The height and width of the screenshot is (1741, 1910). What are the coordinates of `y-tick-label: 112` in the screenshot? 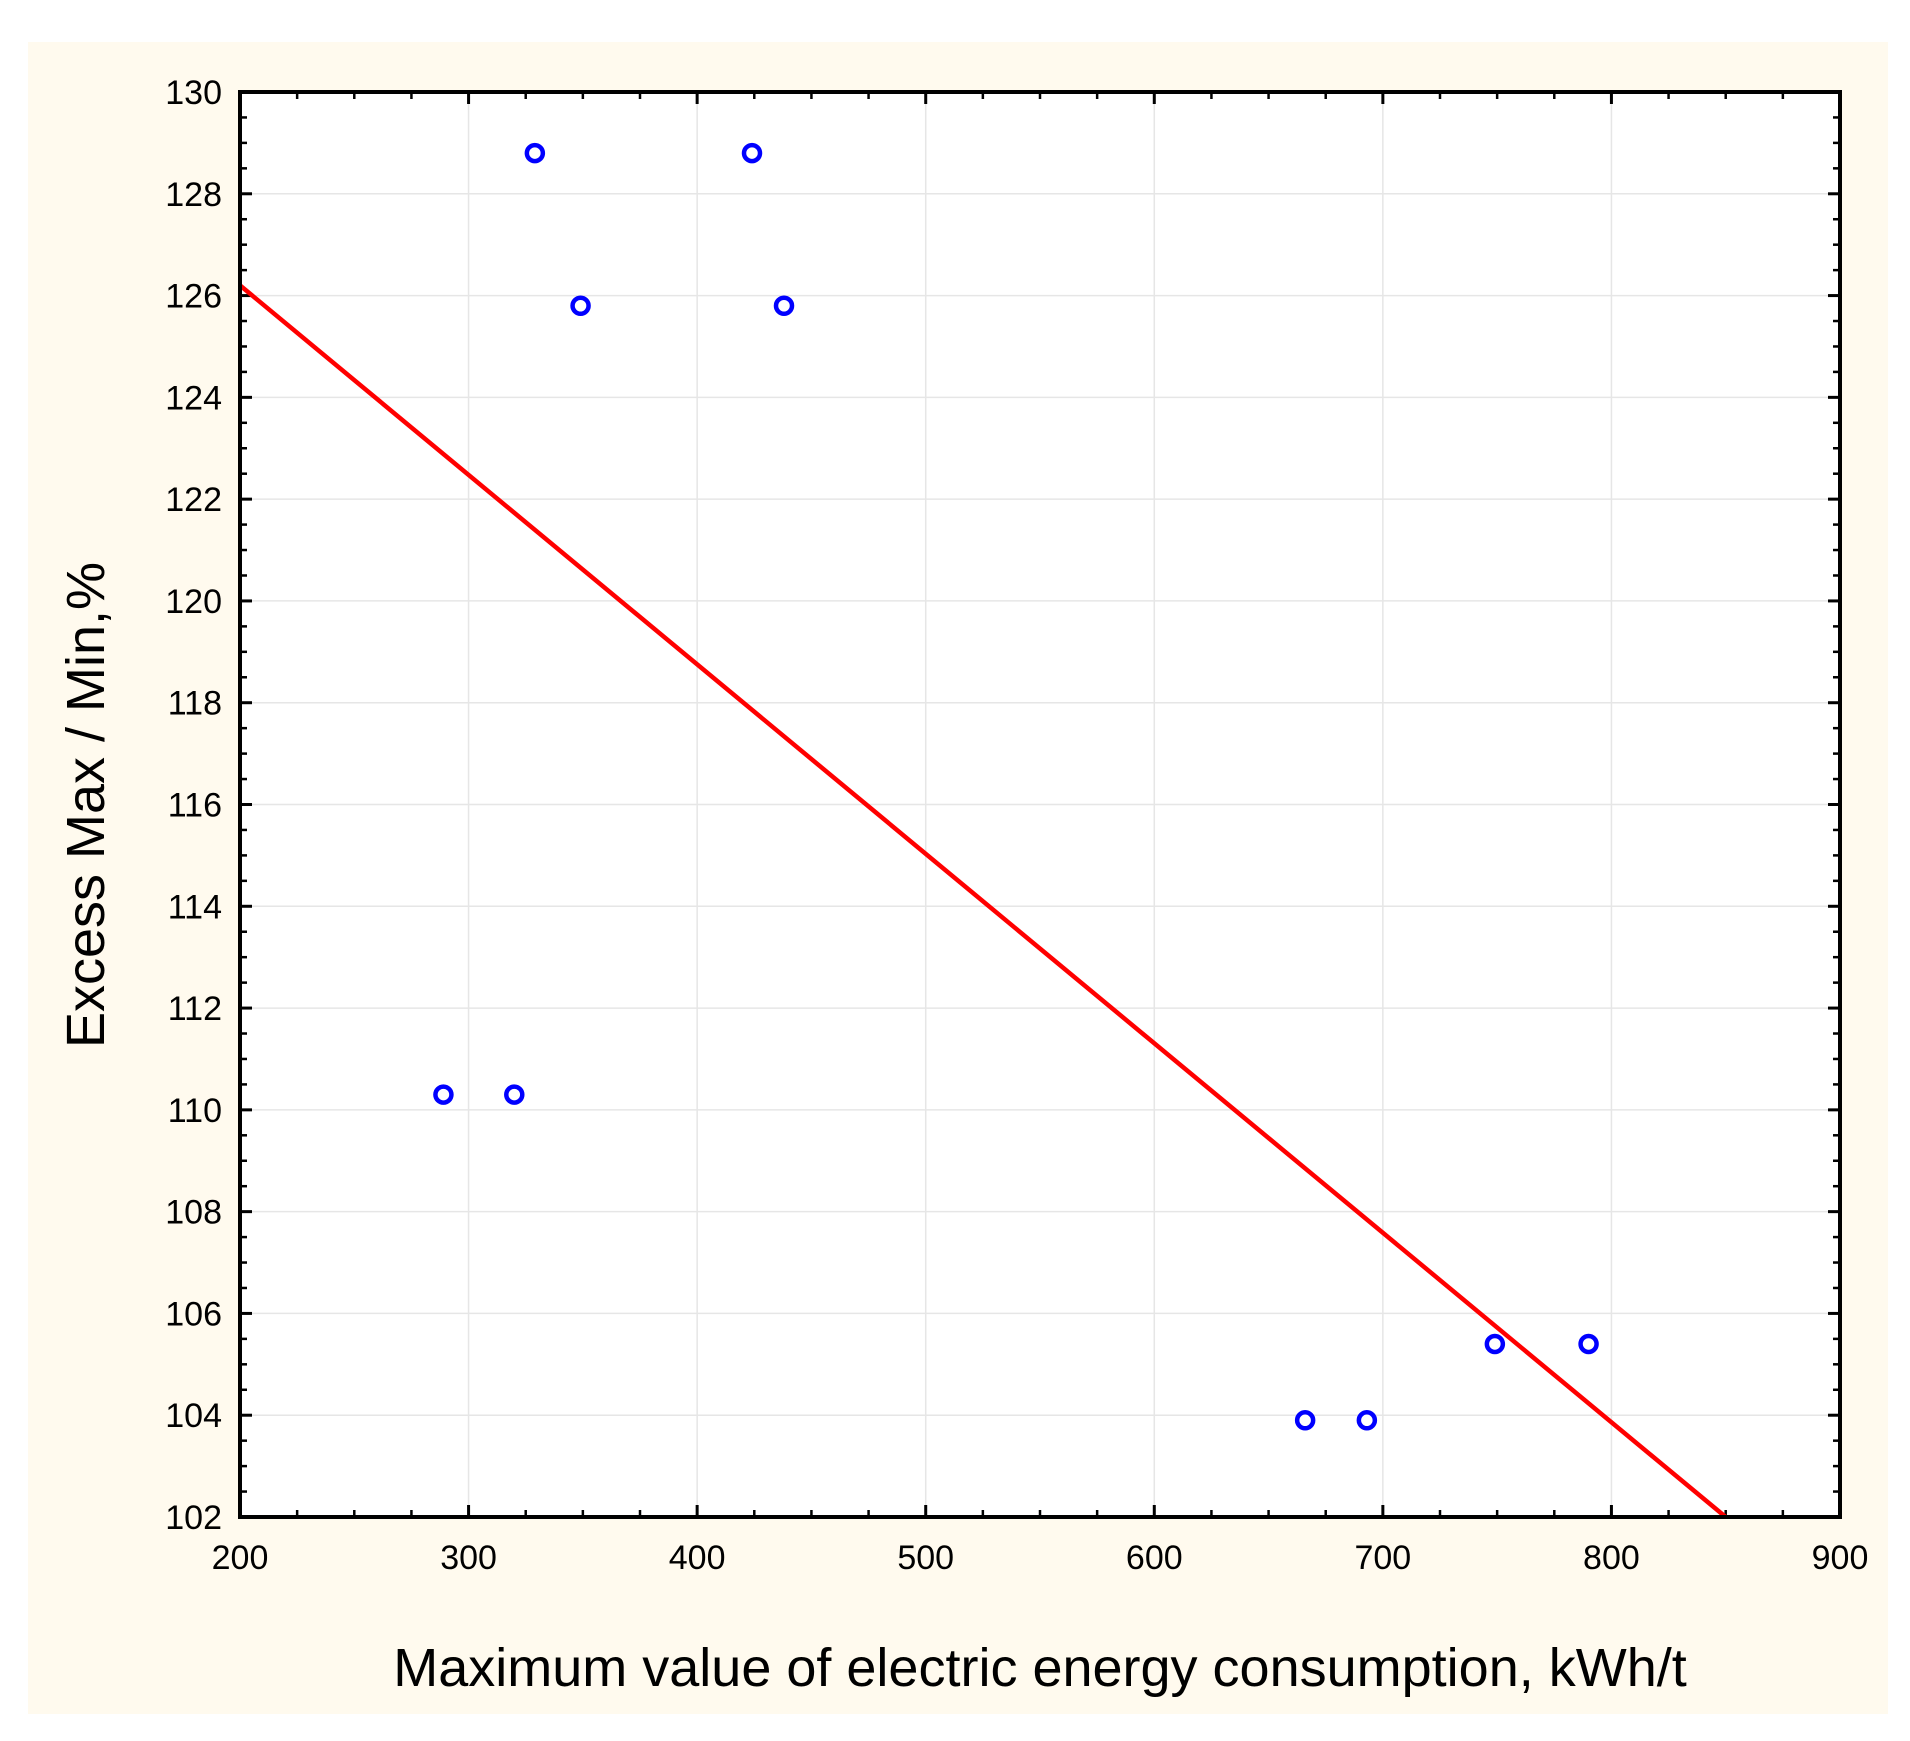 It's located at (195, 1009).